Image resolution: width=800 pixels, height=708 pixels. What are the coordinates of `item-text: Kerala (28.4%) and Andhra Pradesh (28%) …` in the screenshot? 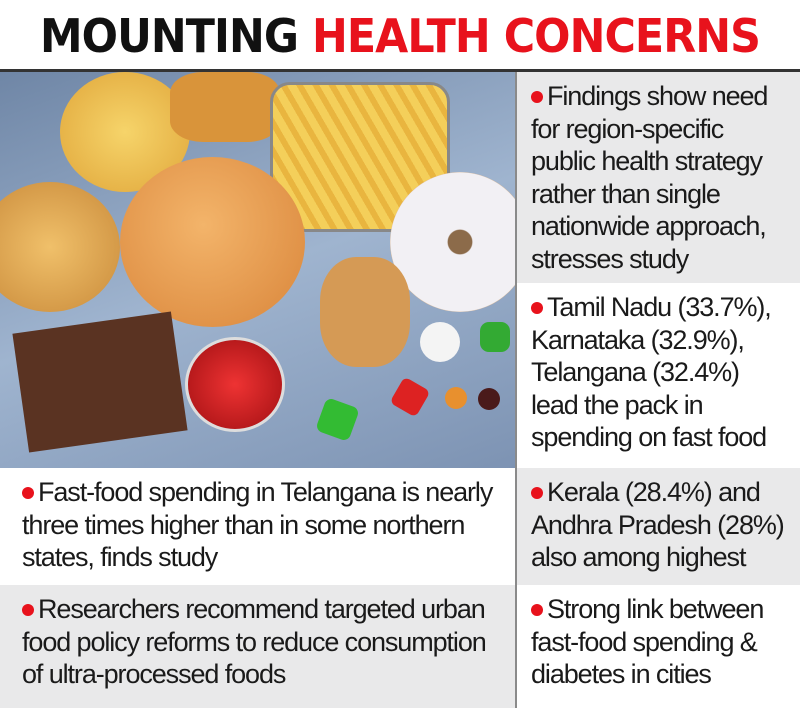 It's located at (658, 524).